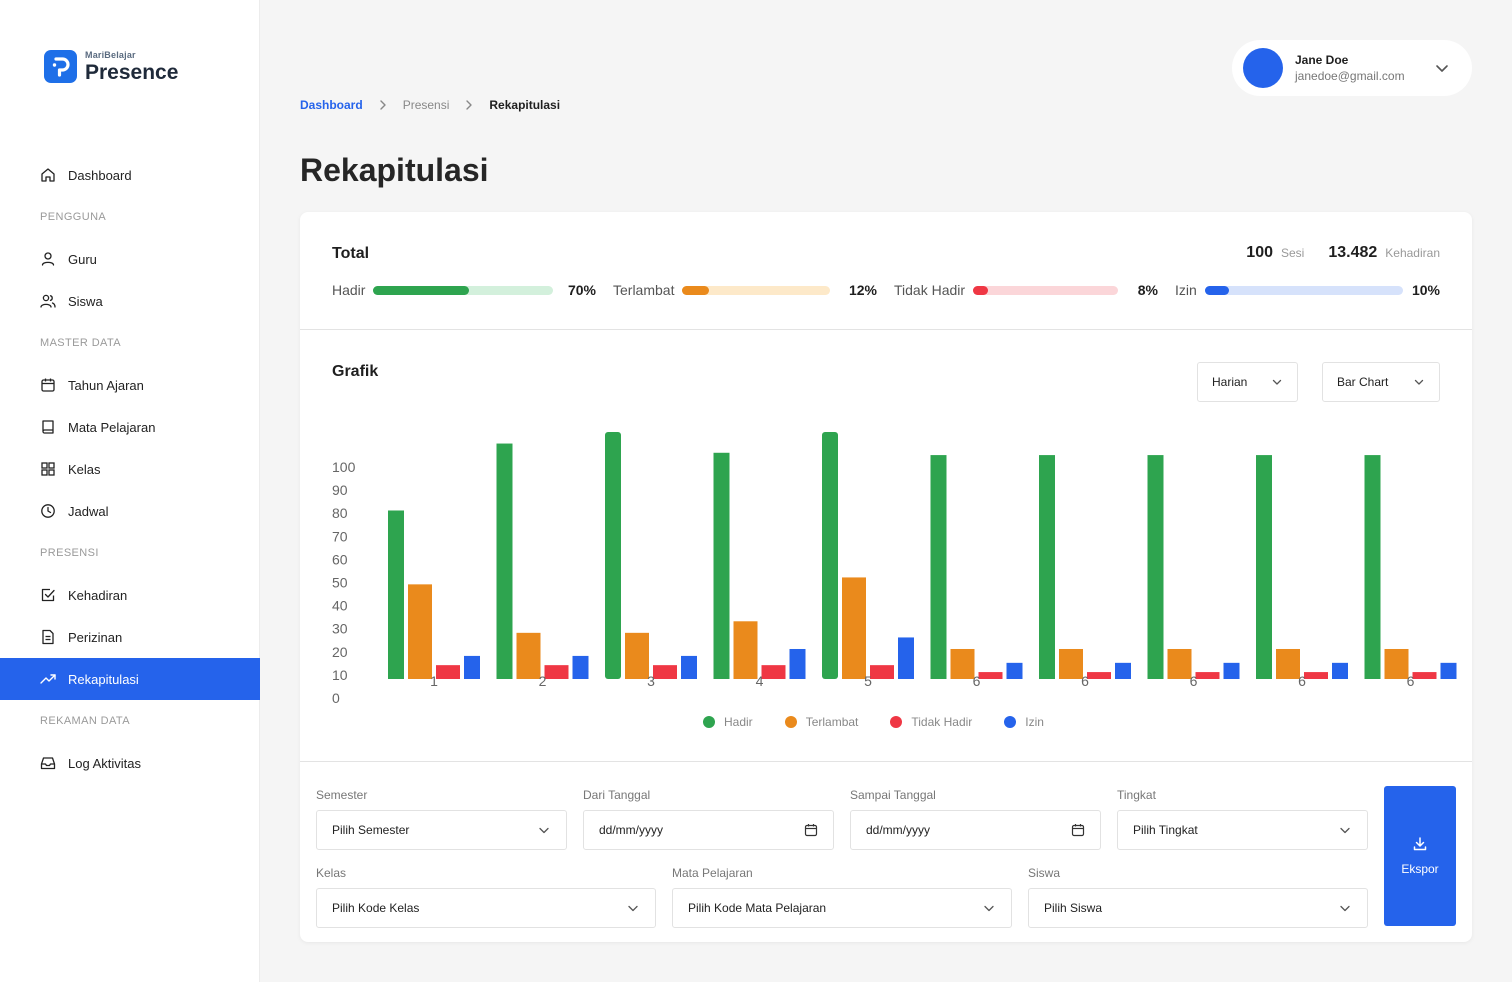  Describe the element at coordinates (130, 763) in the screenshot. I see `sidebar-item-log-aktivitas: Log Aktivitas` at that location.